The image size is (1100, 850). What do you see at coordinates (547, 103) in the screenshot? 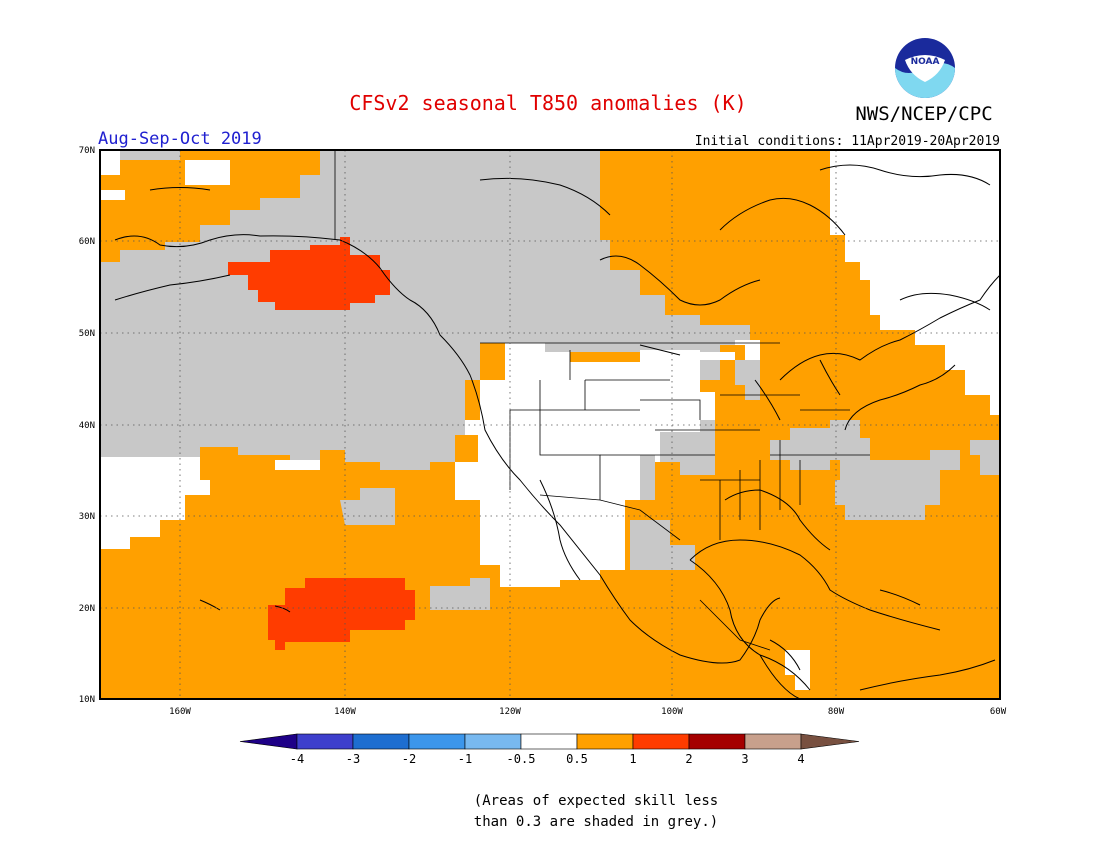
I see `chart-title: CFSv2 seasonal T850 anomalies (K)` at bounding box center [547, 103].